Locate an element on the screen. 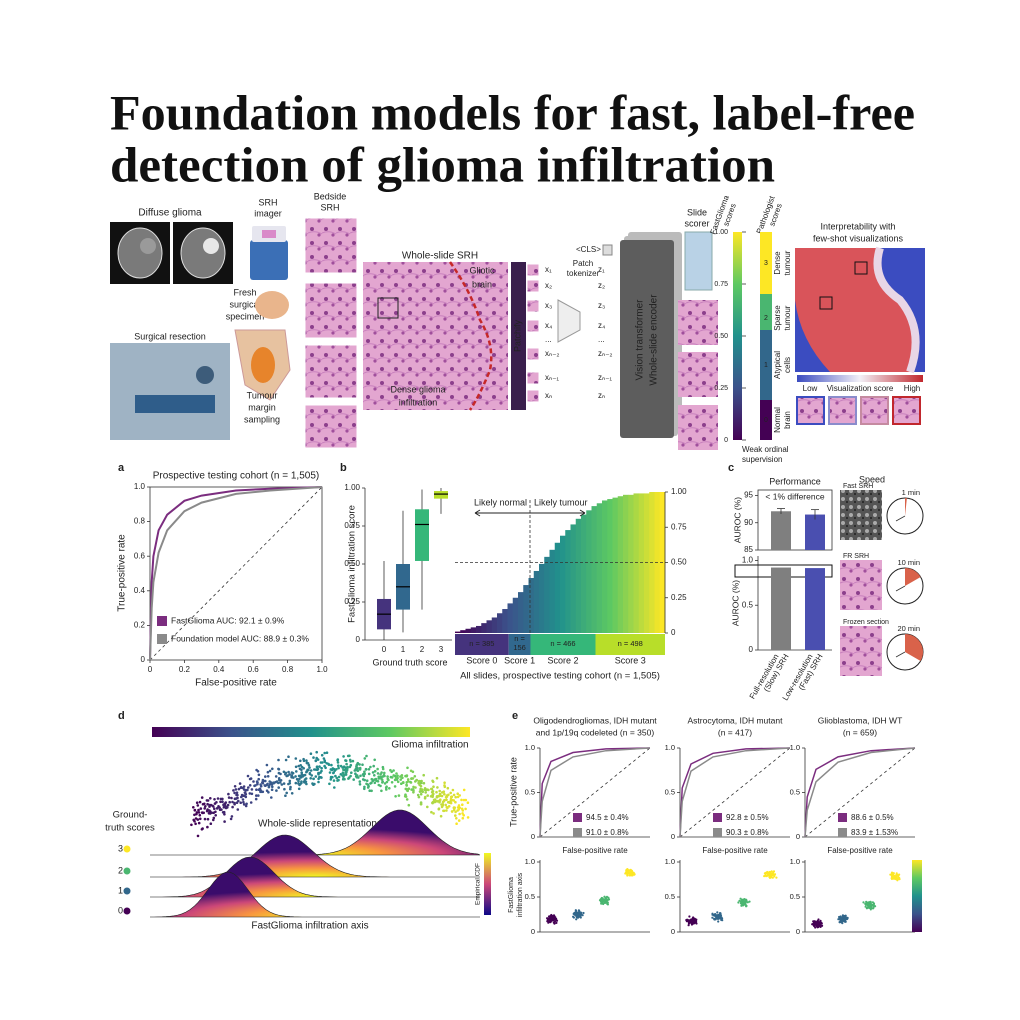 This screenshot has height=1020, width=1020. srh-tile is located at coordinates (331, 310).